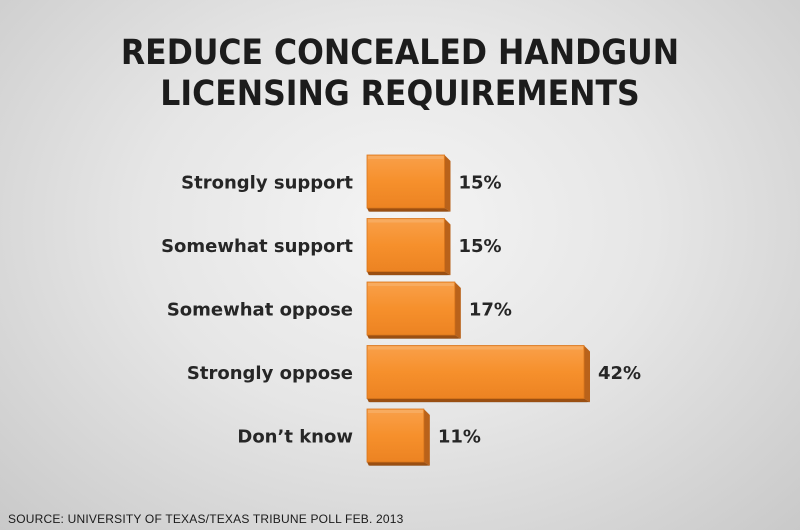 Image resolution: width=800 pixels, height=530 pixels. I want to click on value-label: 11%, so click(459, 437).